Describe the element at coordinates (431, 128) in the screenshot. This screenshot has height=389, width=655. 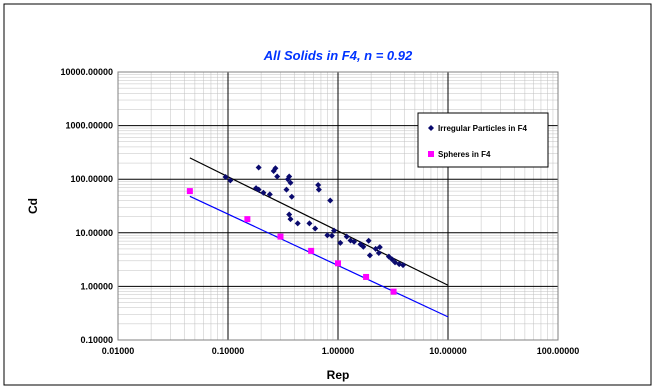
I see `legend-marker-irregular` at that location.